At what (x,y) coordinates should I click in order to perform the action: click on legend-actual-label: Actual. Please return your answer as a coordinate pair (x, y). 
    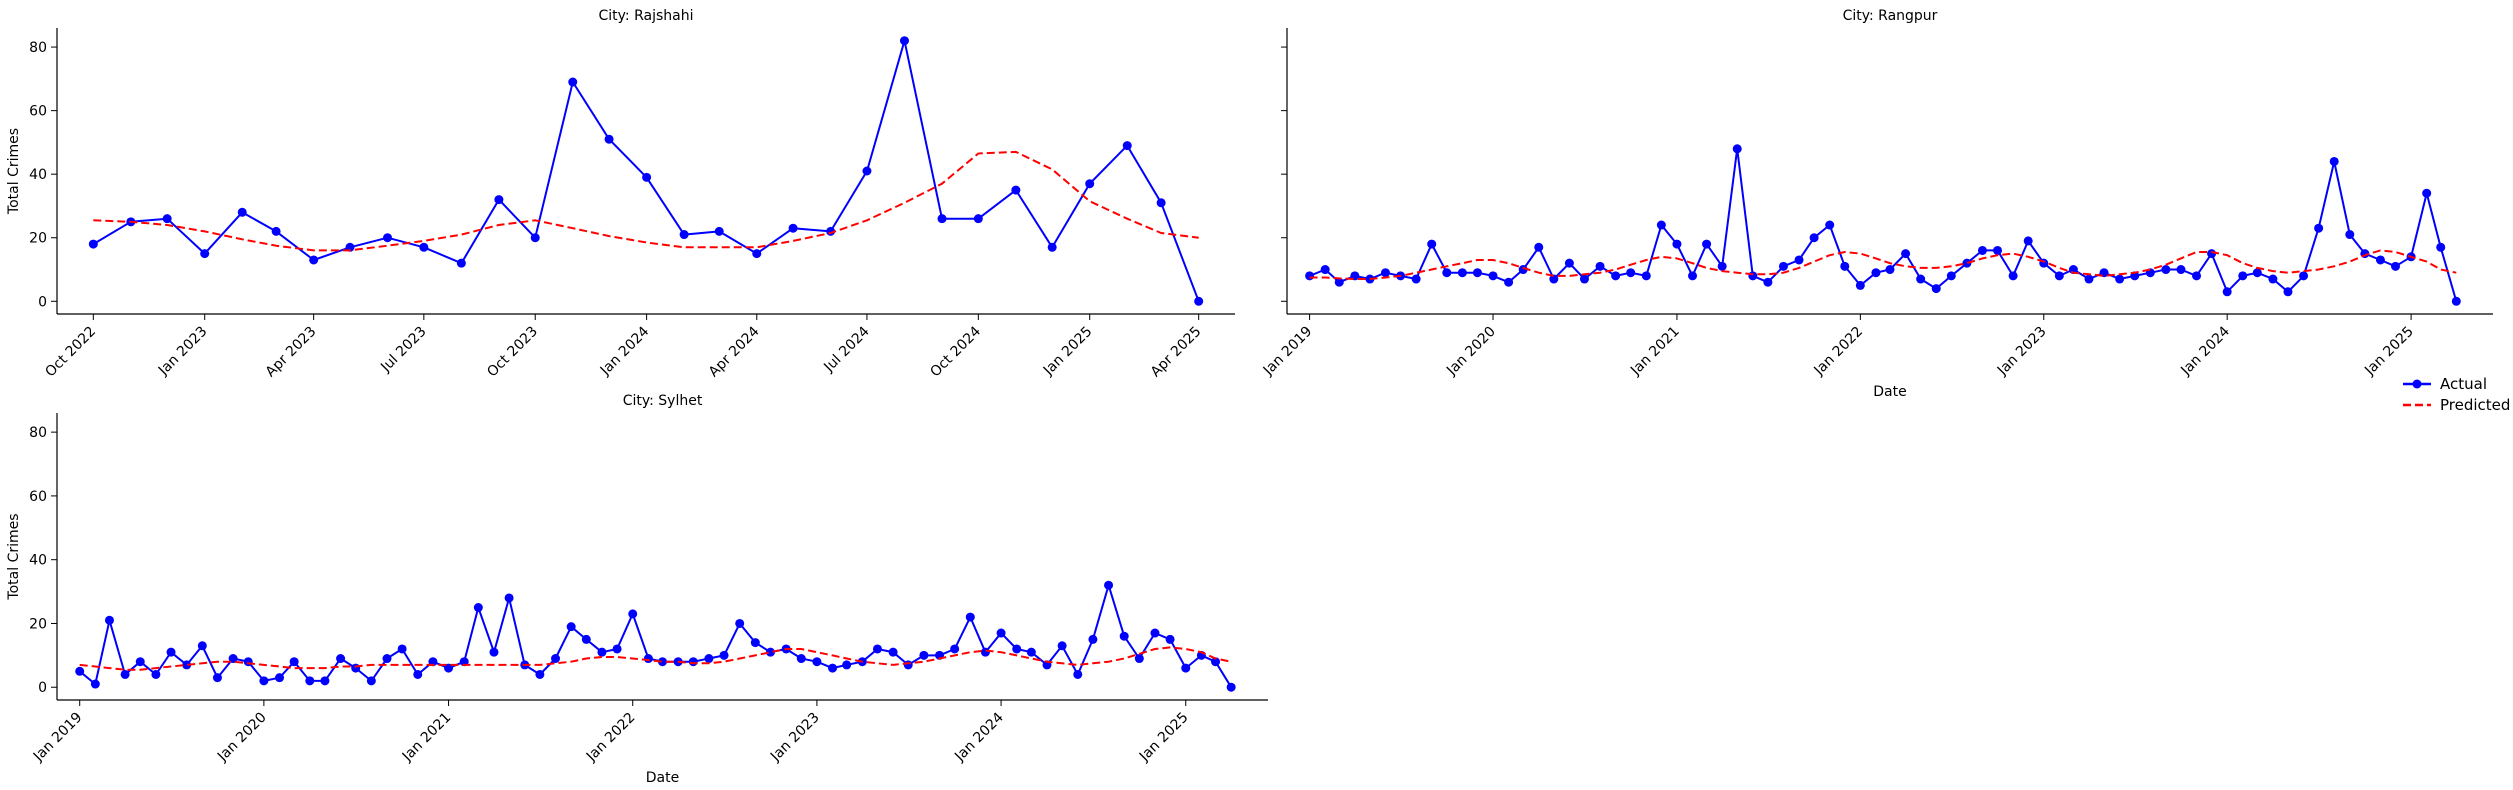
    Looking at the image, I should click on (2463, 384).